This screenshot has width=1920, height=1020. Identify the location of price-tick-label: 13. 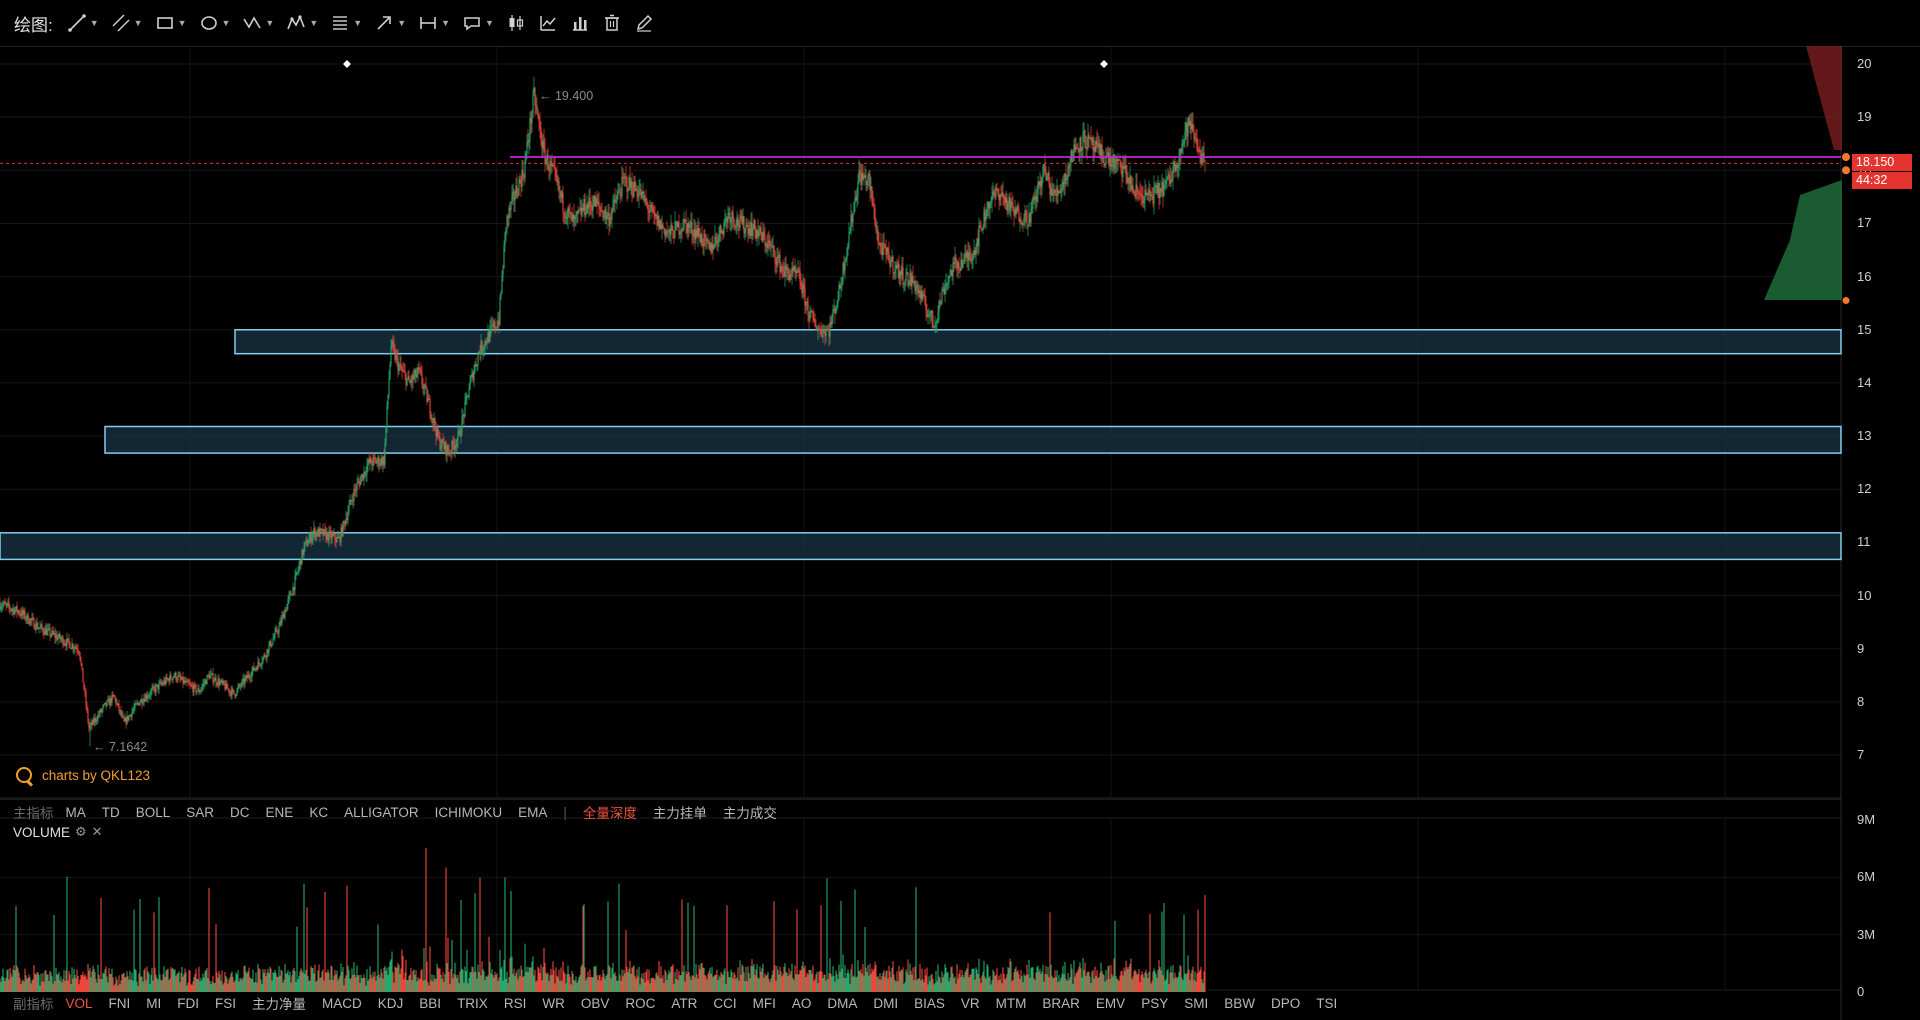
(1864, 436).